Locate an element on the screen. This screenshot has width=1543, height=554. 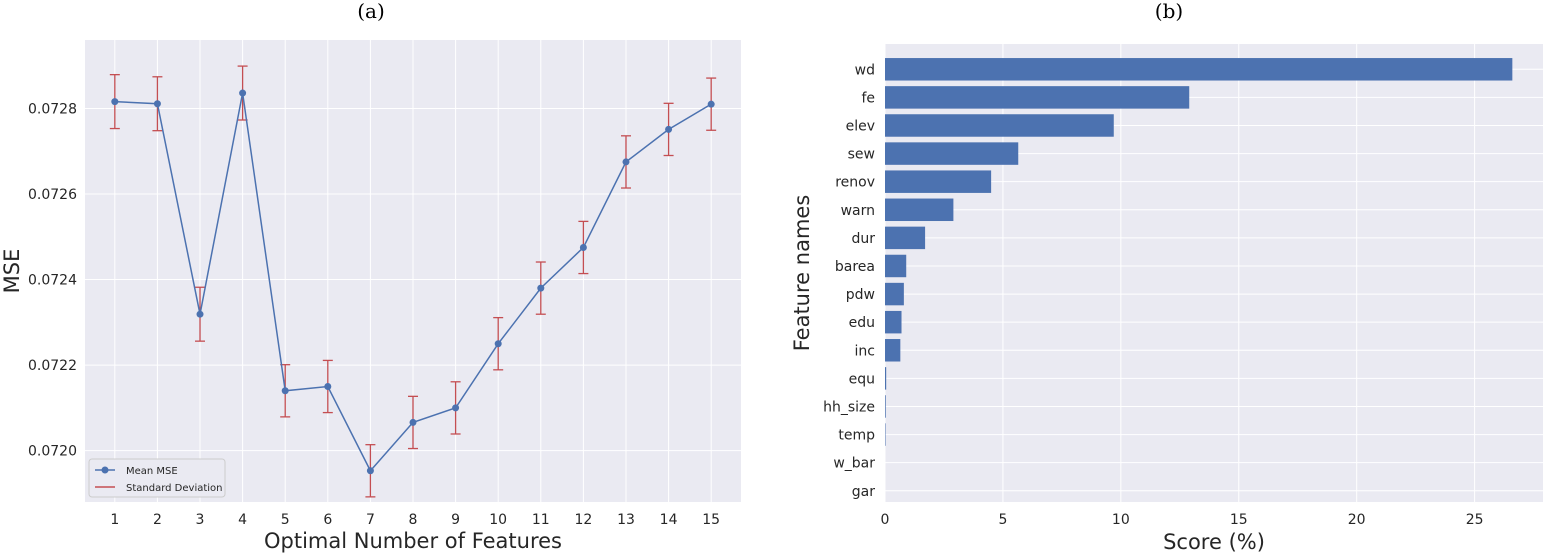
panel-b-x-axis-label: Score (%) is located at coordinates (1214, 542).